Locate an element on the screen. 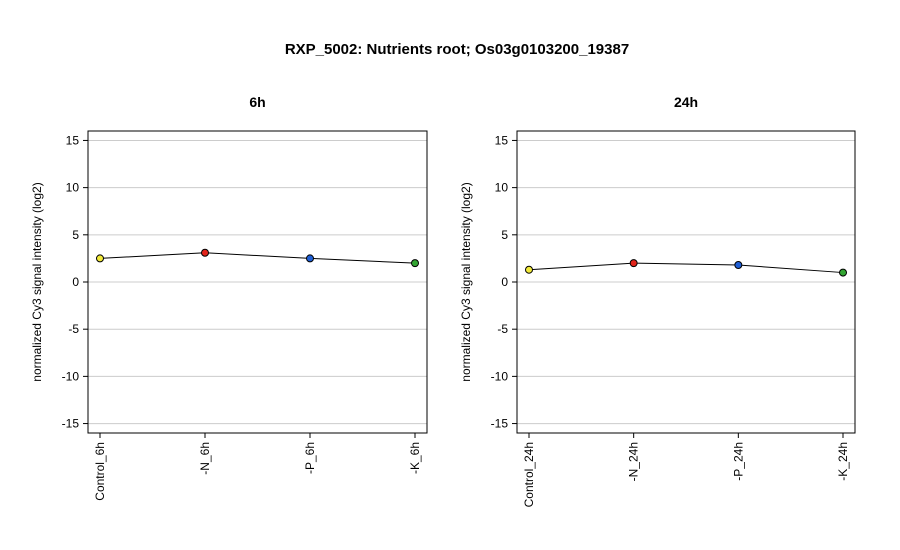 This screenshot has width=900, height=550. x-tick-label: -N_6h is located at coordinates (205, 458).